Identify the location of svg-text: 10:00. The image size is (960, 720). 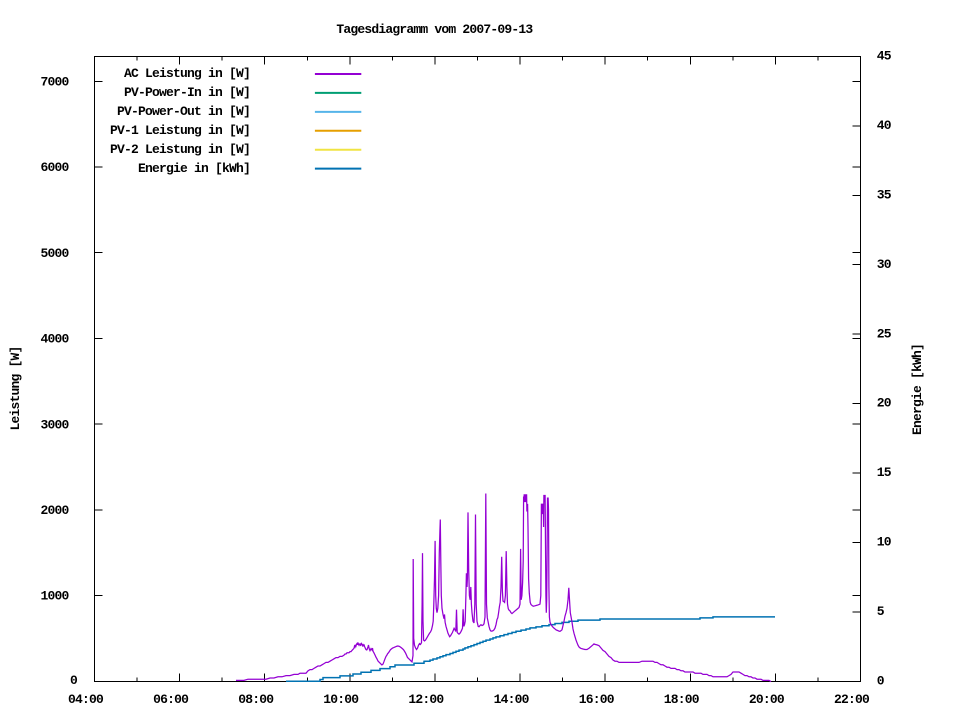
(341, 699).